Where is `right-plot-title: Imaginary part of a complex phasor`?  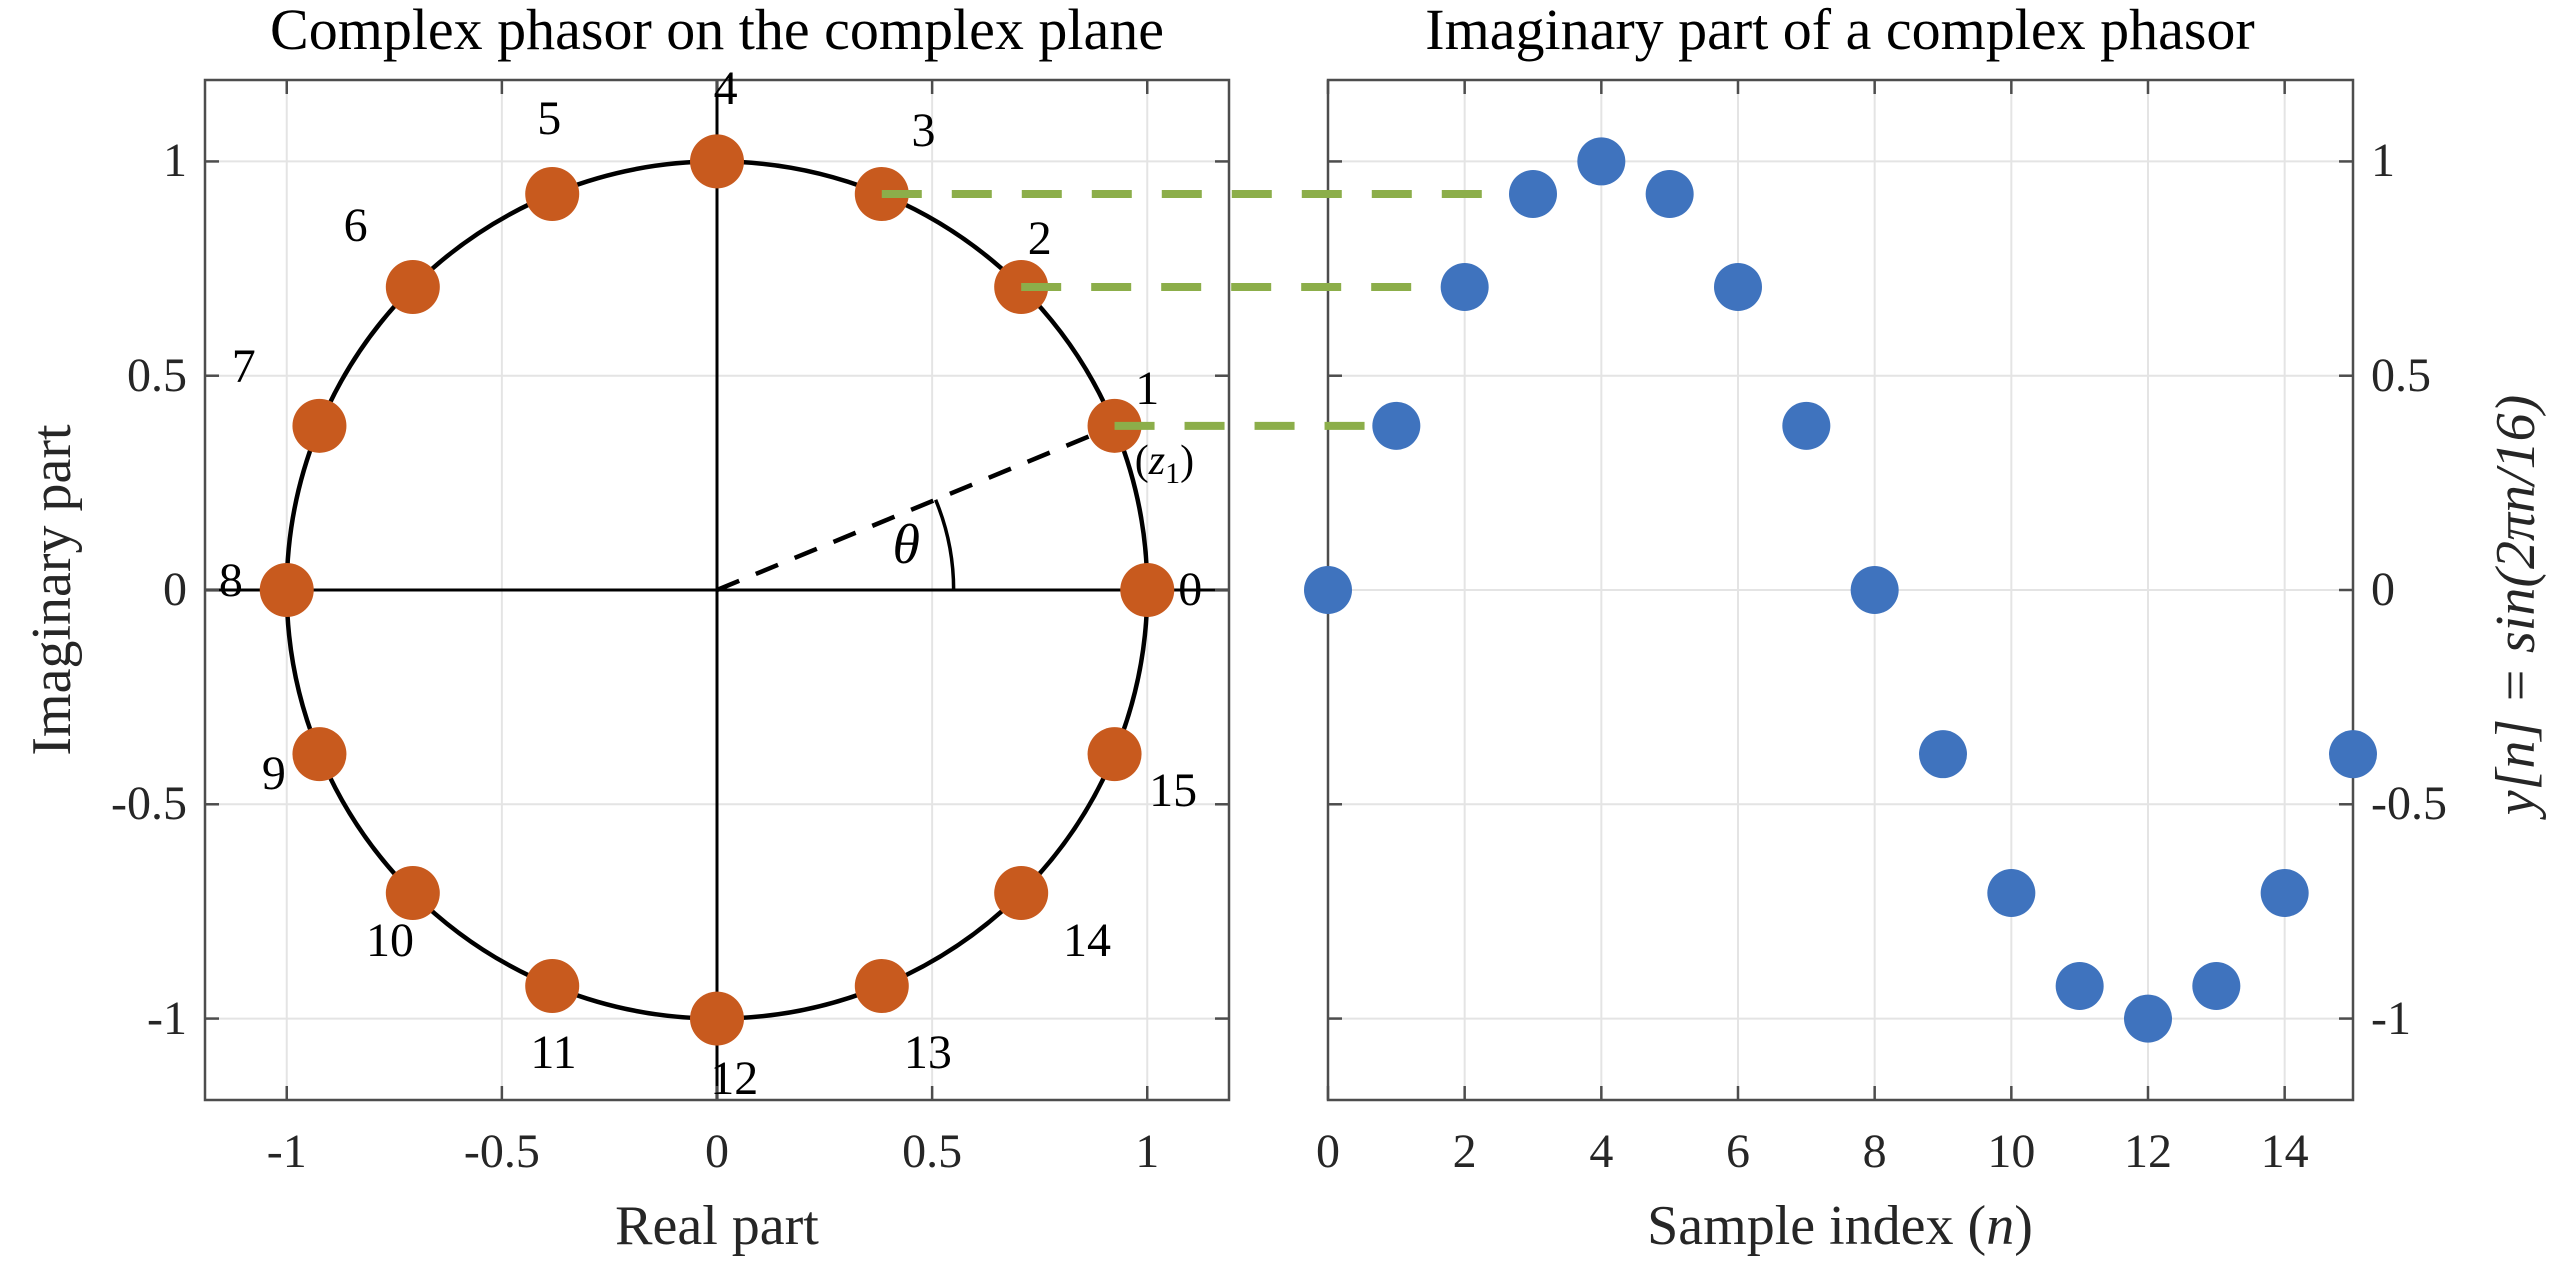 right-plot-title: Imaginary part of a complex phasor is located at coordinates (1840, 31).